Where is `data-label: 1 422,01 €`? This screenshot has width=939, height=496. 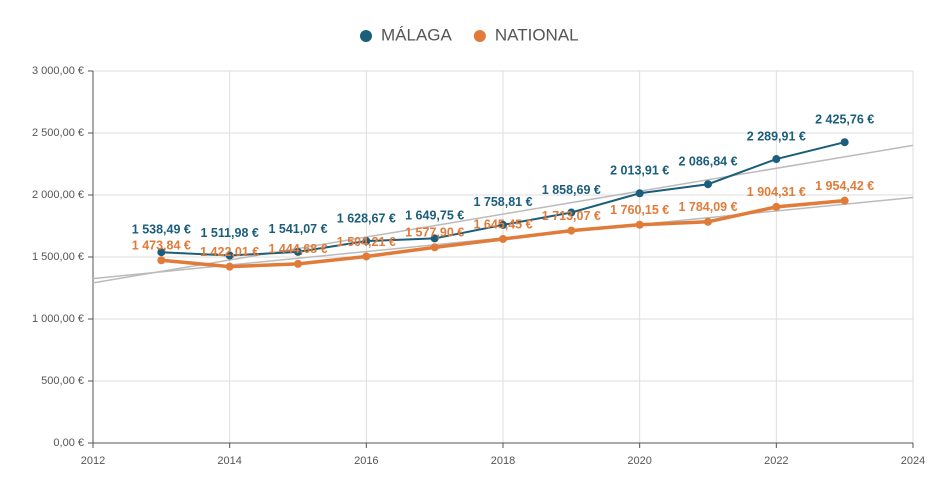 data-label: 1 422,01 € is located at coordinates (229, 252).